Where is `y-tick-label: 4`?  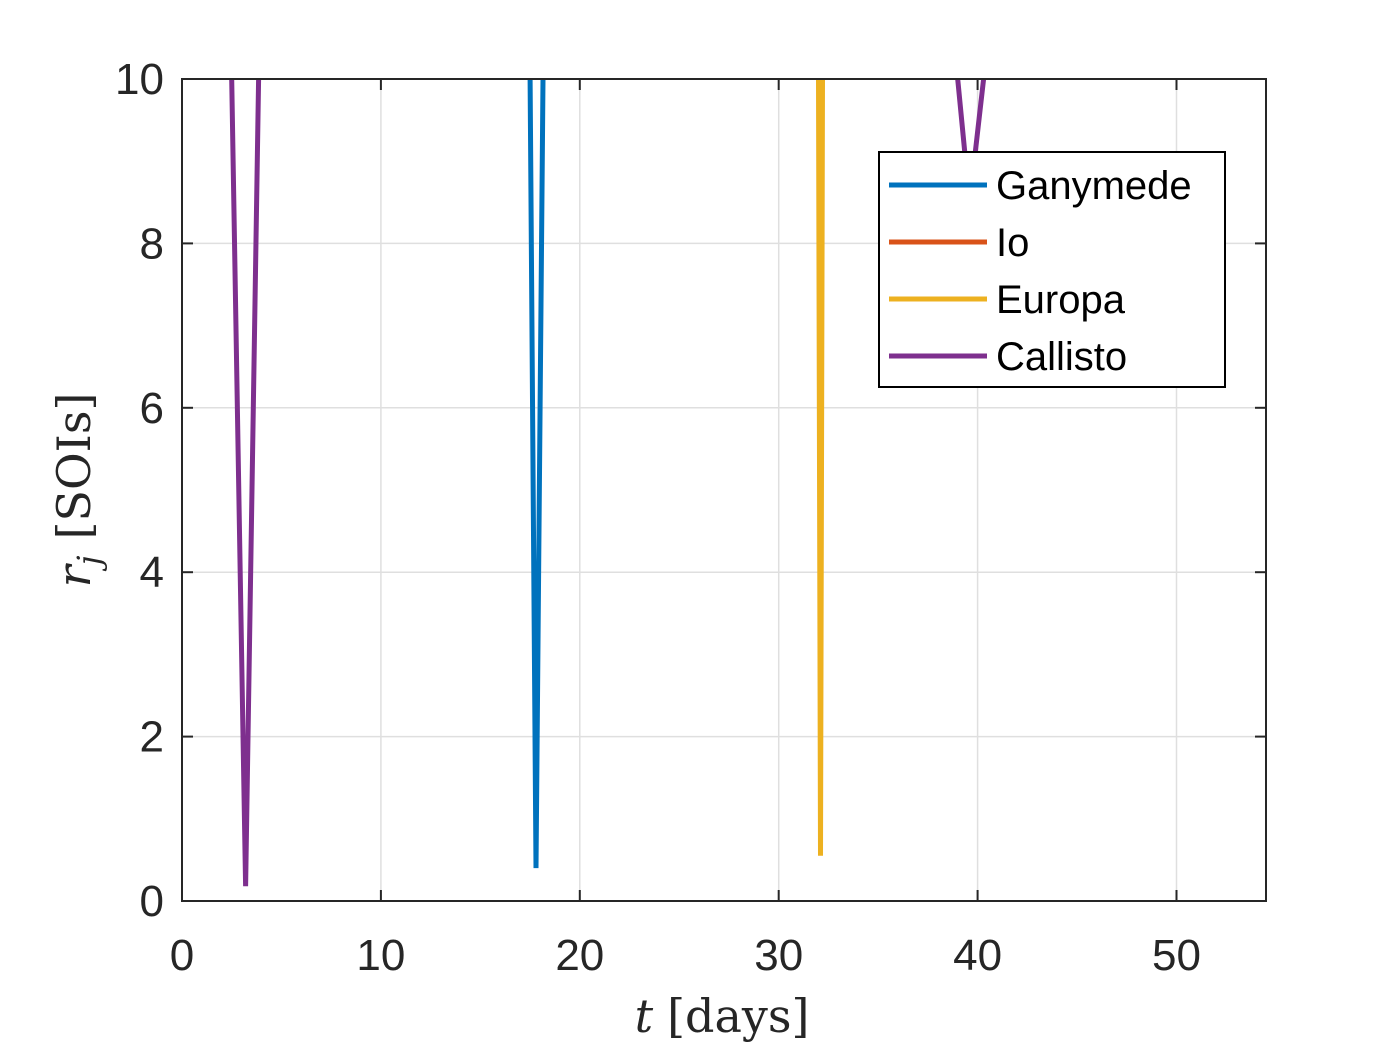 y-tick-label: 4 is located at coordinates (152, 572).